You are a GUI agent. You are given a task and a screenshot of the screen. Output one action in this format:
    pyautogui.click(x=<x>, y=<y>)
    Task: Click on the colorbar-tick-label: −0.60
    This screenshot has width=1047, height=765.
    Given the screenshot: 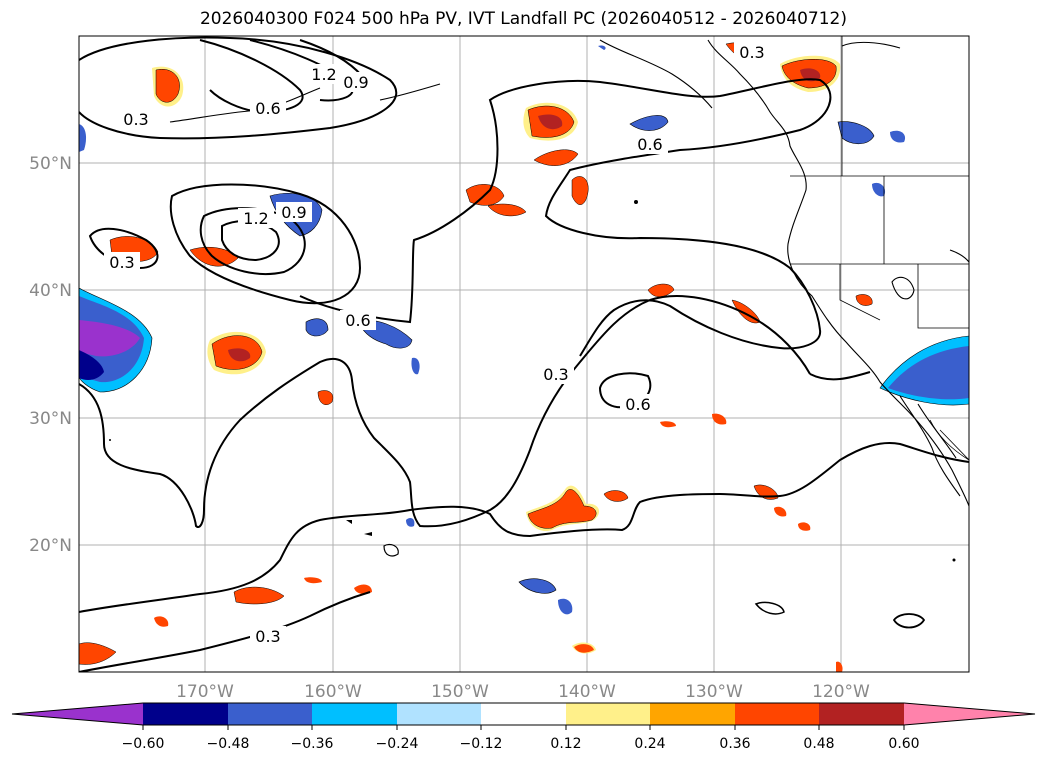 What is the action you would take?
    pyautogui.click(x=143, y=744)
    